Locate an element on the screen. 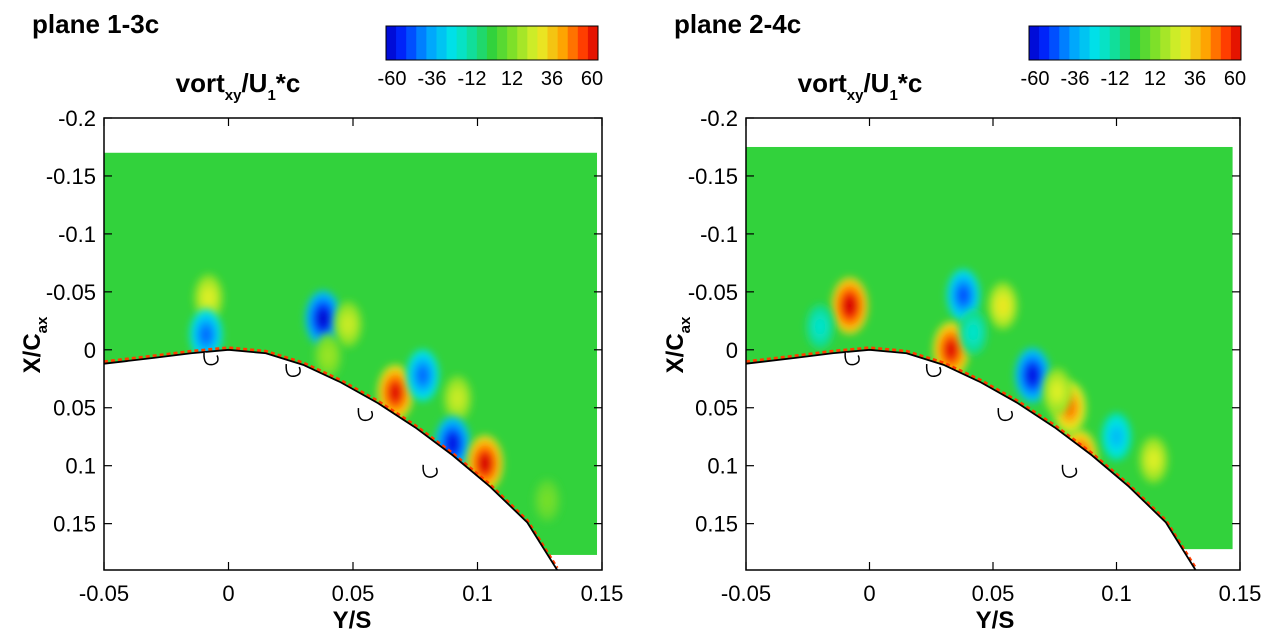 This screenshot has width=1281, height=637. x-axis-label: Y/S is located at coordinates (995, 620).